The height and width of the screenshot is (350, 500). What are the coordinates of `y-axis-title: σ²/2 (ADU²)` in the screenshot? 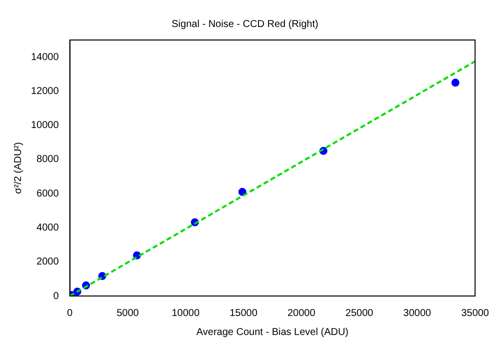 It's located at (18, 168).